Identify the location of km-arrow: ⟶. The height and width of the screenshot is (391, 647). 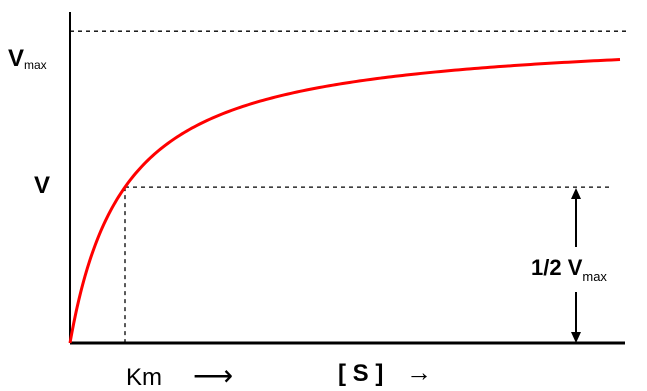
(213, 375).